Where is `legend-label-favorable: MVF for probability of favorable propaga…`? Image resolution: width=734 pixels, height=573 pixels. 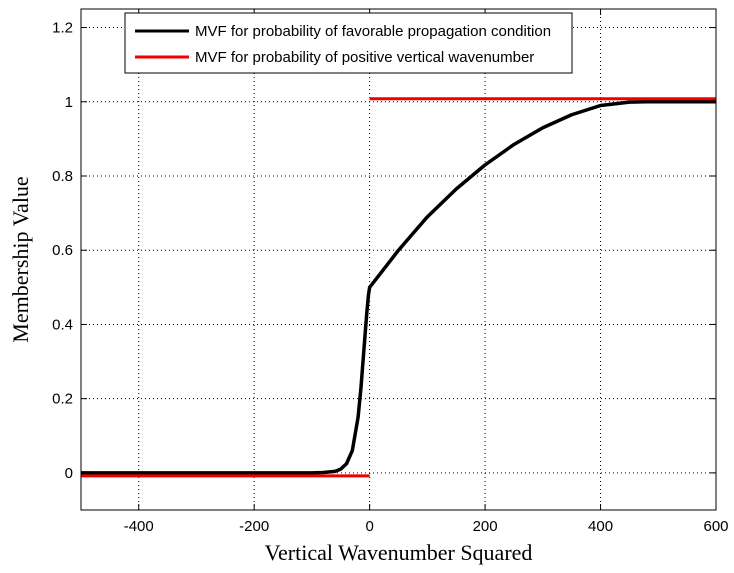
legend-label-favorable: MVF for probability of favorable propaga… is located at coordinates (373, 31).